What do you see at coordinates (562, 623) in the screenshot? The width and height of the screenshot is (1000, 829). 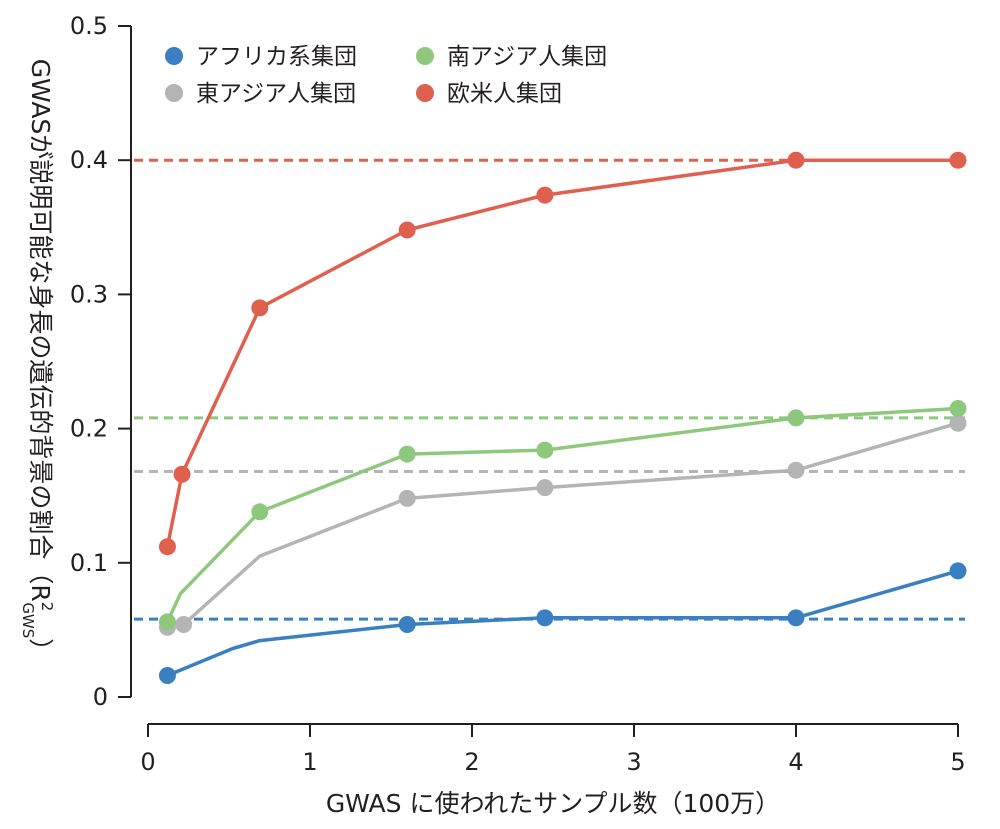 I see `series-line` at bounding box center [562, 623].